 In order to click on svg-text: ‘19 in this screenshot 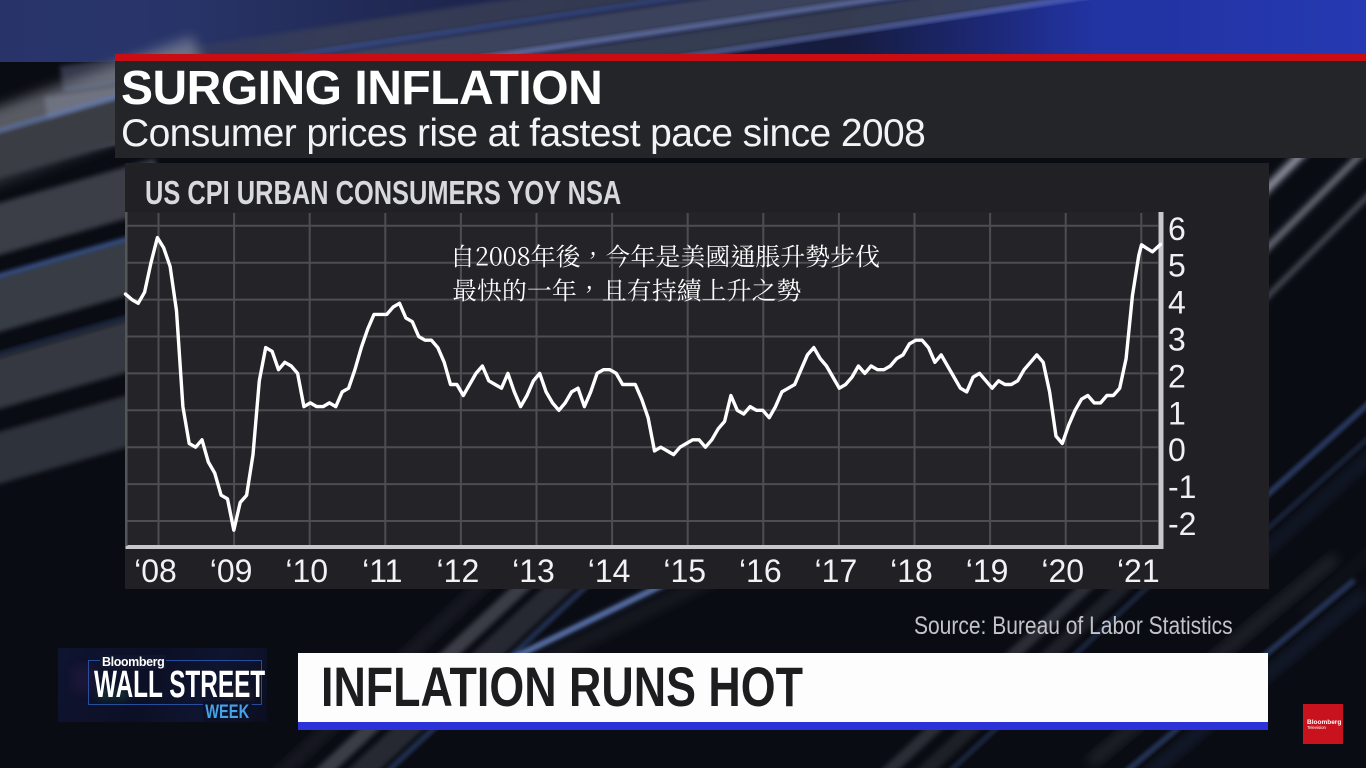, I will do `click(987, 571)`.